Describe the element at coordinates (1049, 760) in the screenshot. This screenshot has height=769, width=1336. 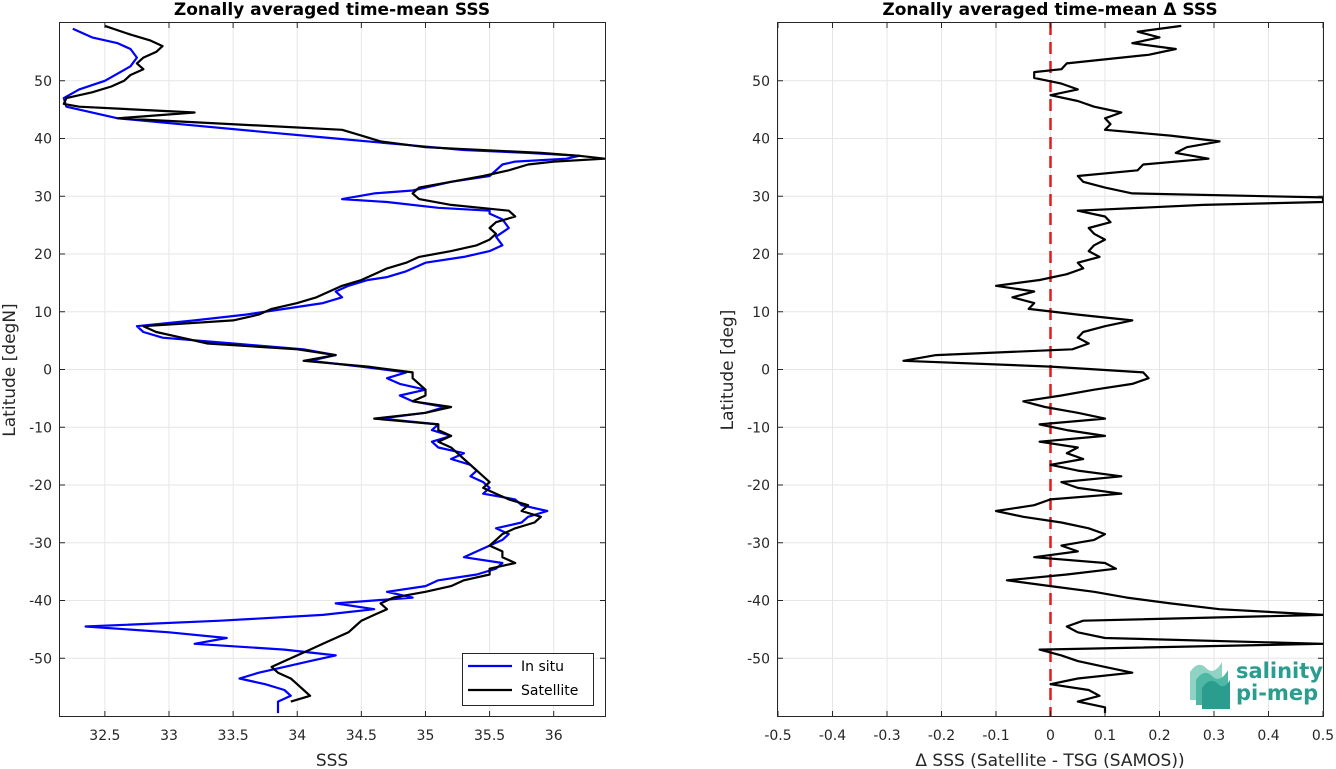
I see `right-xlabel: Δ SSS (Satellite - TSG (SAMOS))` at that location.